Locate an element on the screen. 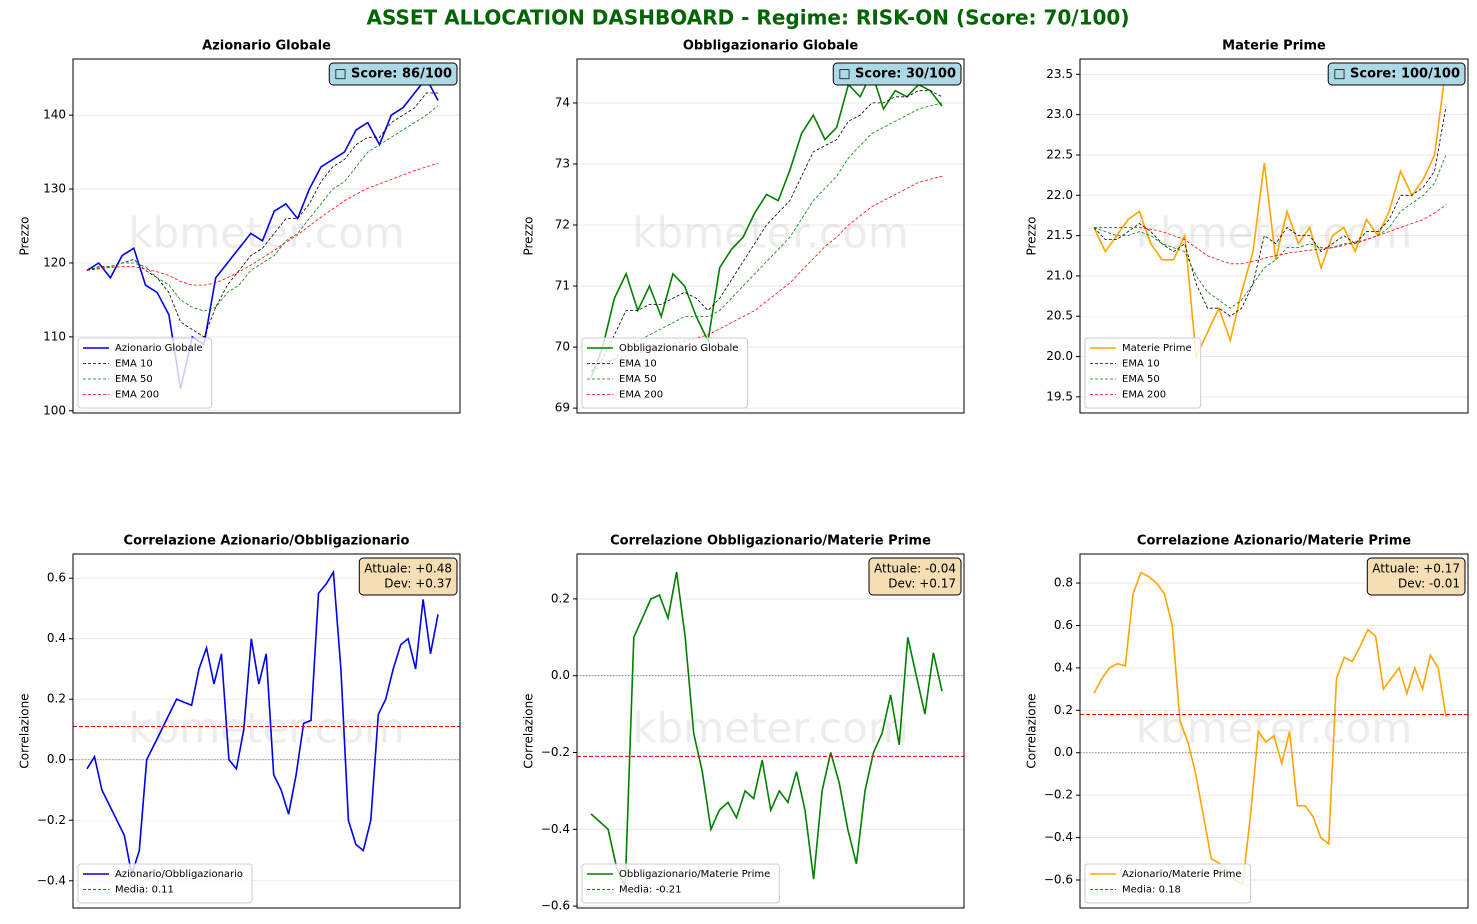  y-tick-label: 71 is located at coordinates (562, 286).